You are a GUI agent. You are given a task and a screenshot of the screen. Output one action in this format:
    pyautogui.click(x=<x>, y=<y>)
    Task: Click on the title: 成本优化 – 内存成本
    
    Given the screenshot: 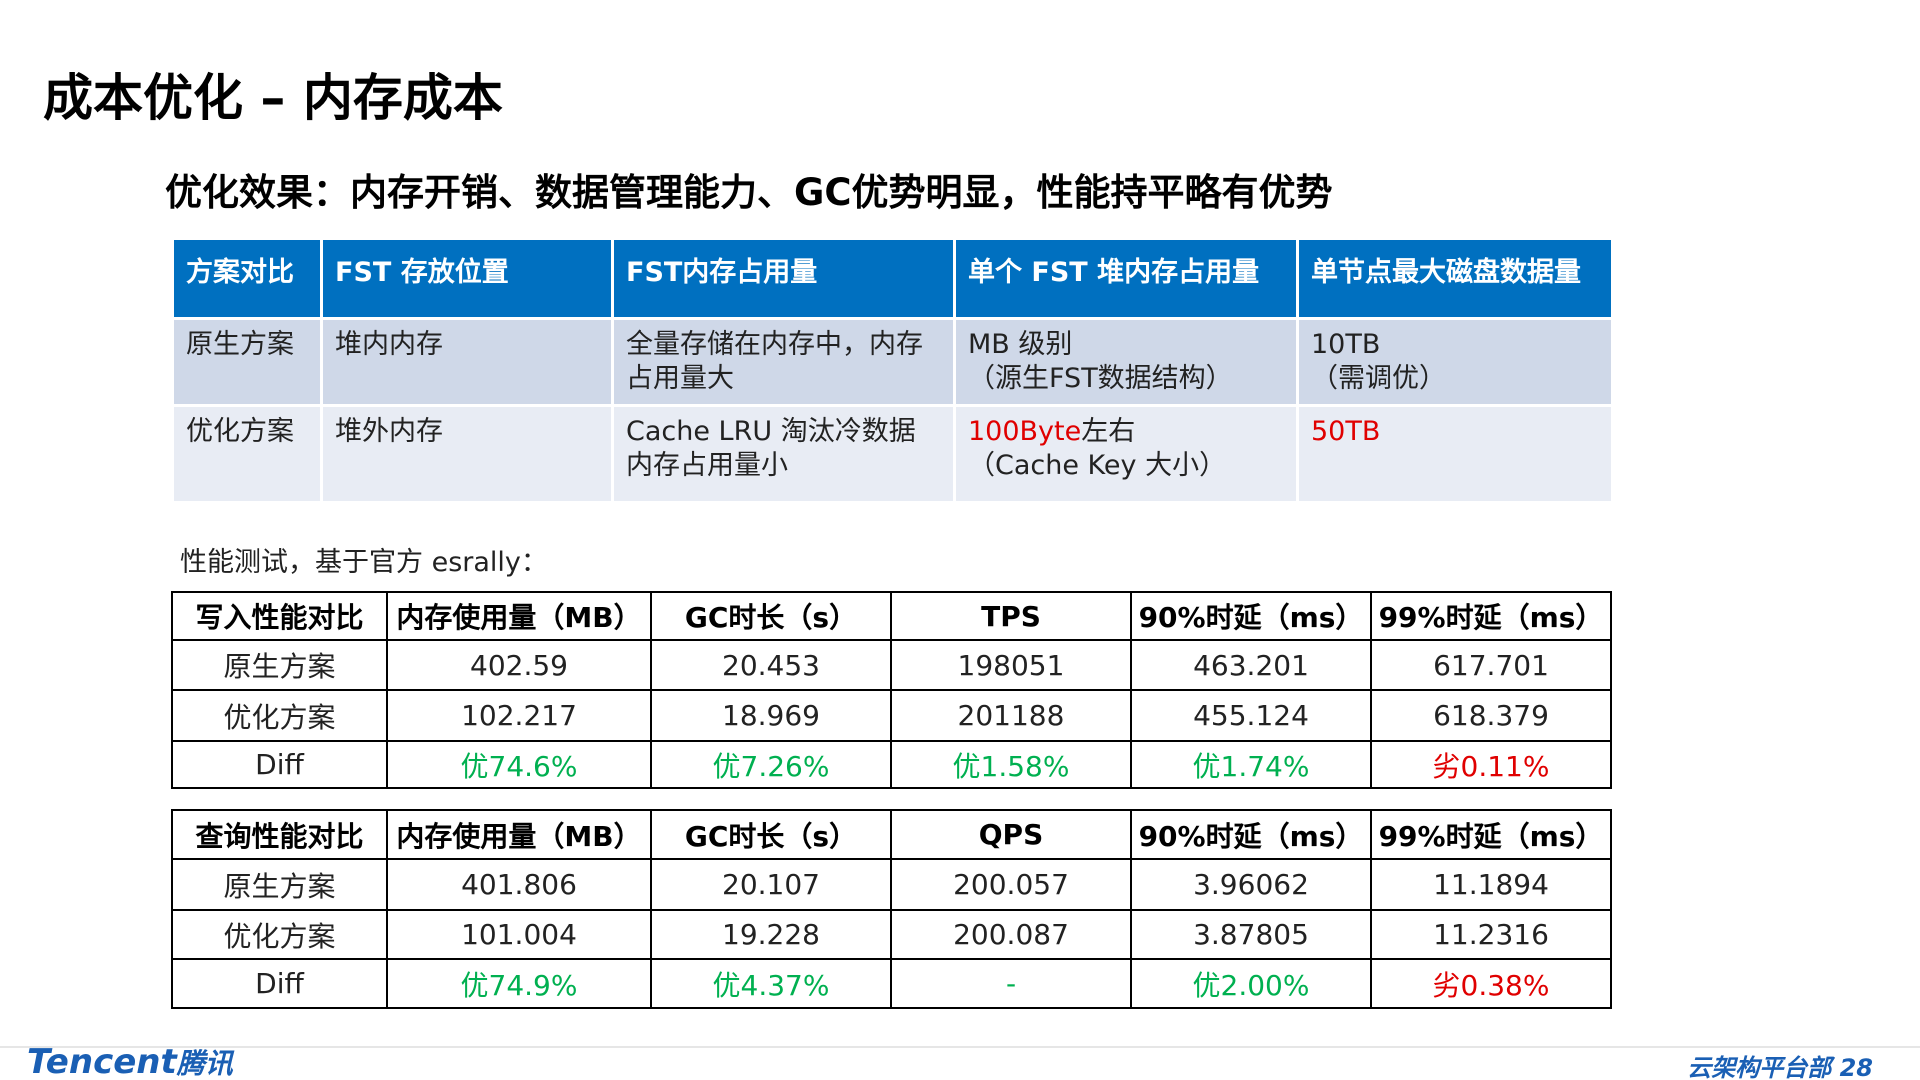 What is the action you would take?
    pyautogui.click(x=273, y=98)
    